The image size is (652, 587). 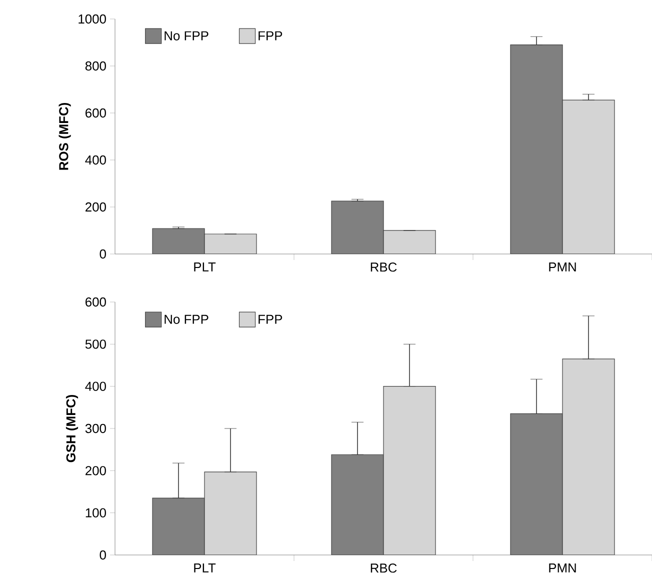 What do you see at coordinates (95, 429) in the screenshot?
I see `y-tick-label: 300` at bounding box center [95, 429].